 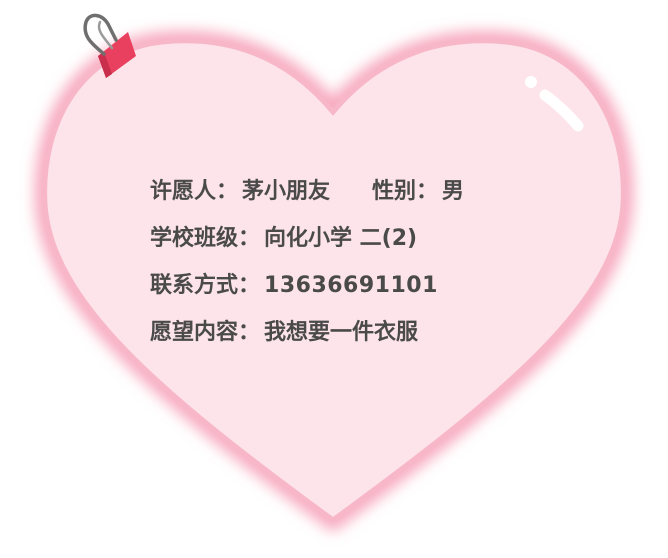 I want to click on school-label: 学校班级：, so click(x=205, y=238).